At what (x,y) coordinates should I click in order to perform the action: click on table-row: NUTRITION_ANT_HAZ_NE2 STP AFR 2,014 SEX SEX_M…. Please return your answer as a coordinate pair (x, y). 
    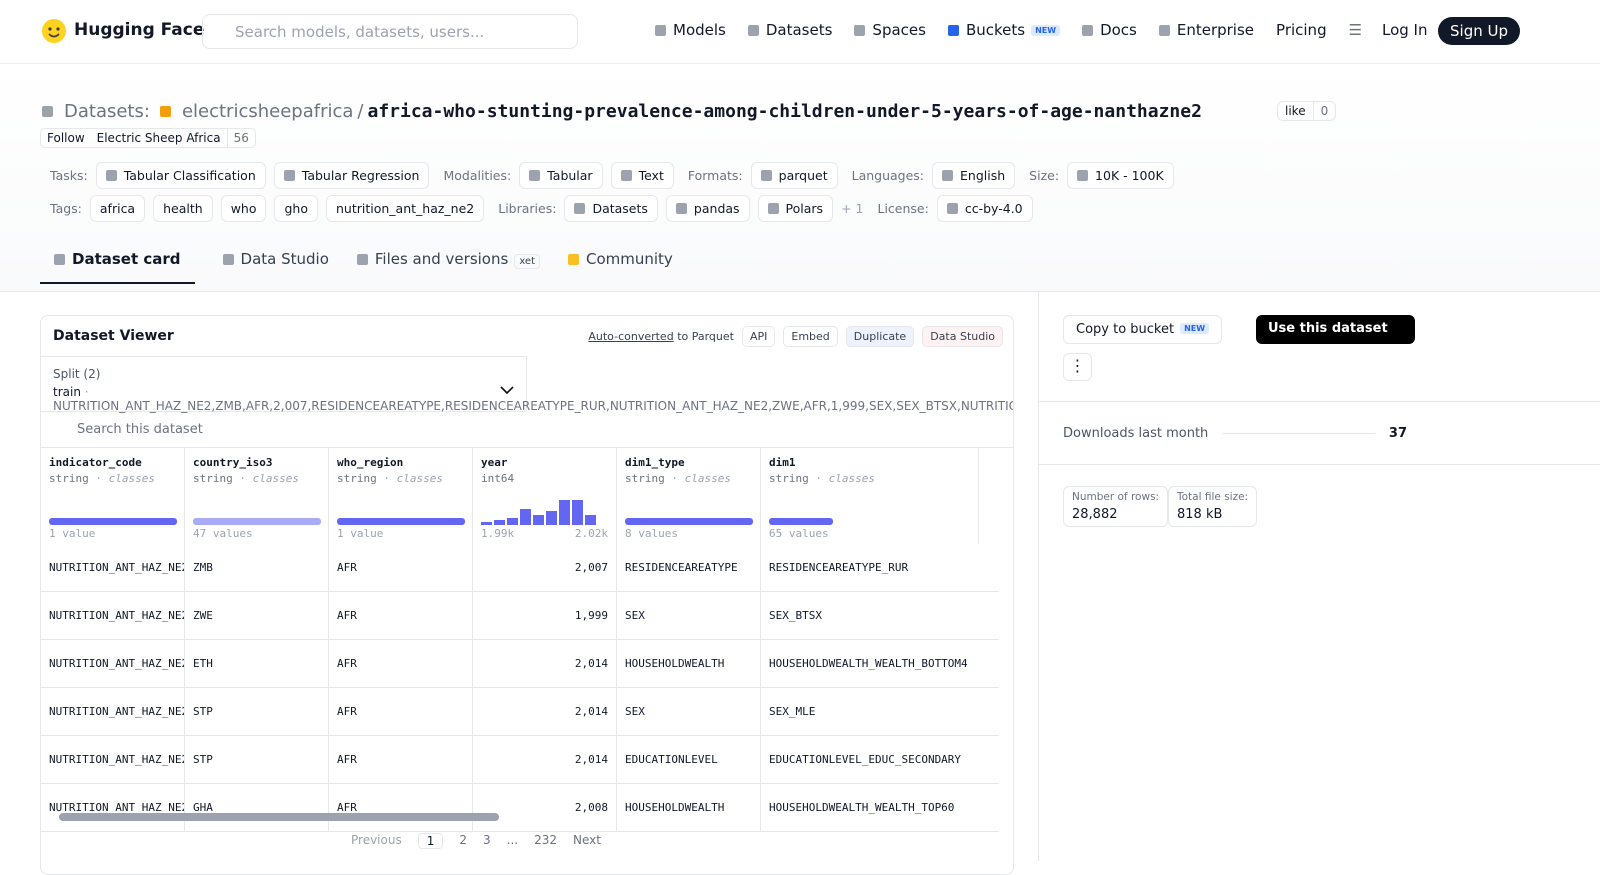
    Looking at the image, I should click on (520, 712).